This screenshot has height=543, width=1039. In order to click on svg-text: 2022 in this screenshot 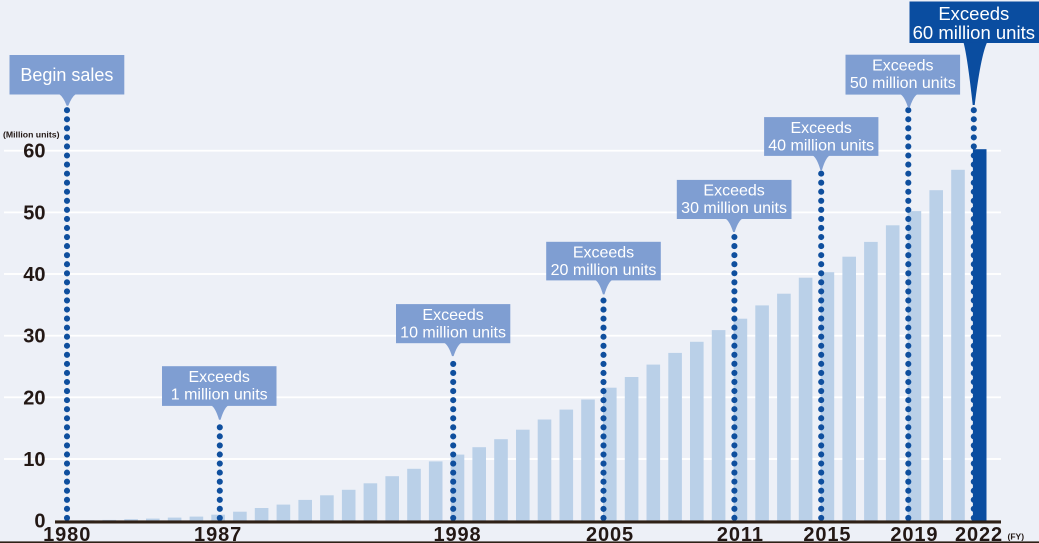, I will do `click(979, 533)`.